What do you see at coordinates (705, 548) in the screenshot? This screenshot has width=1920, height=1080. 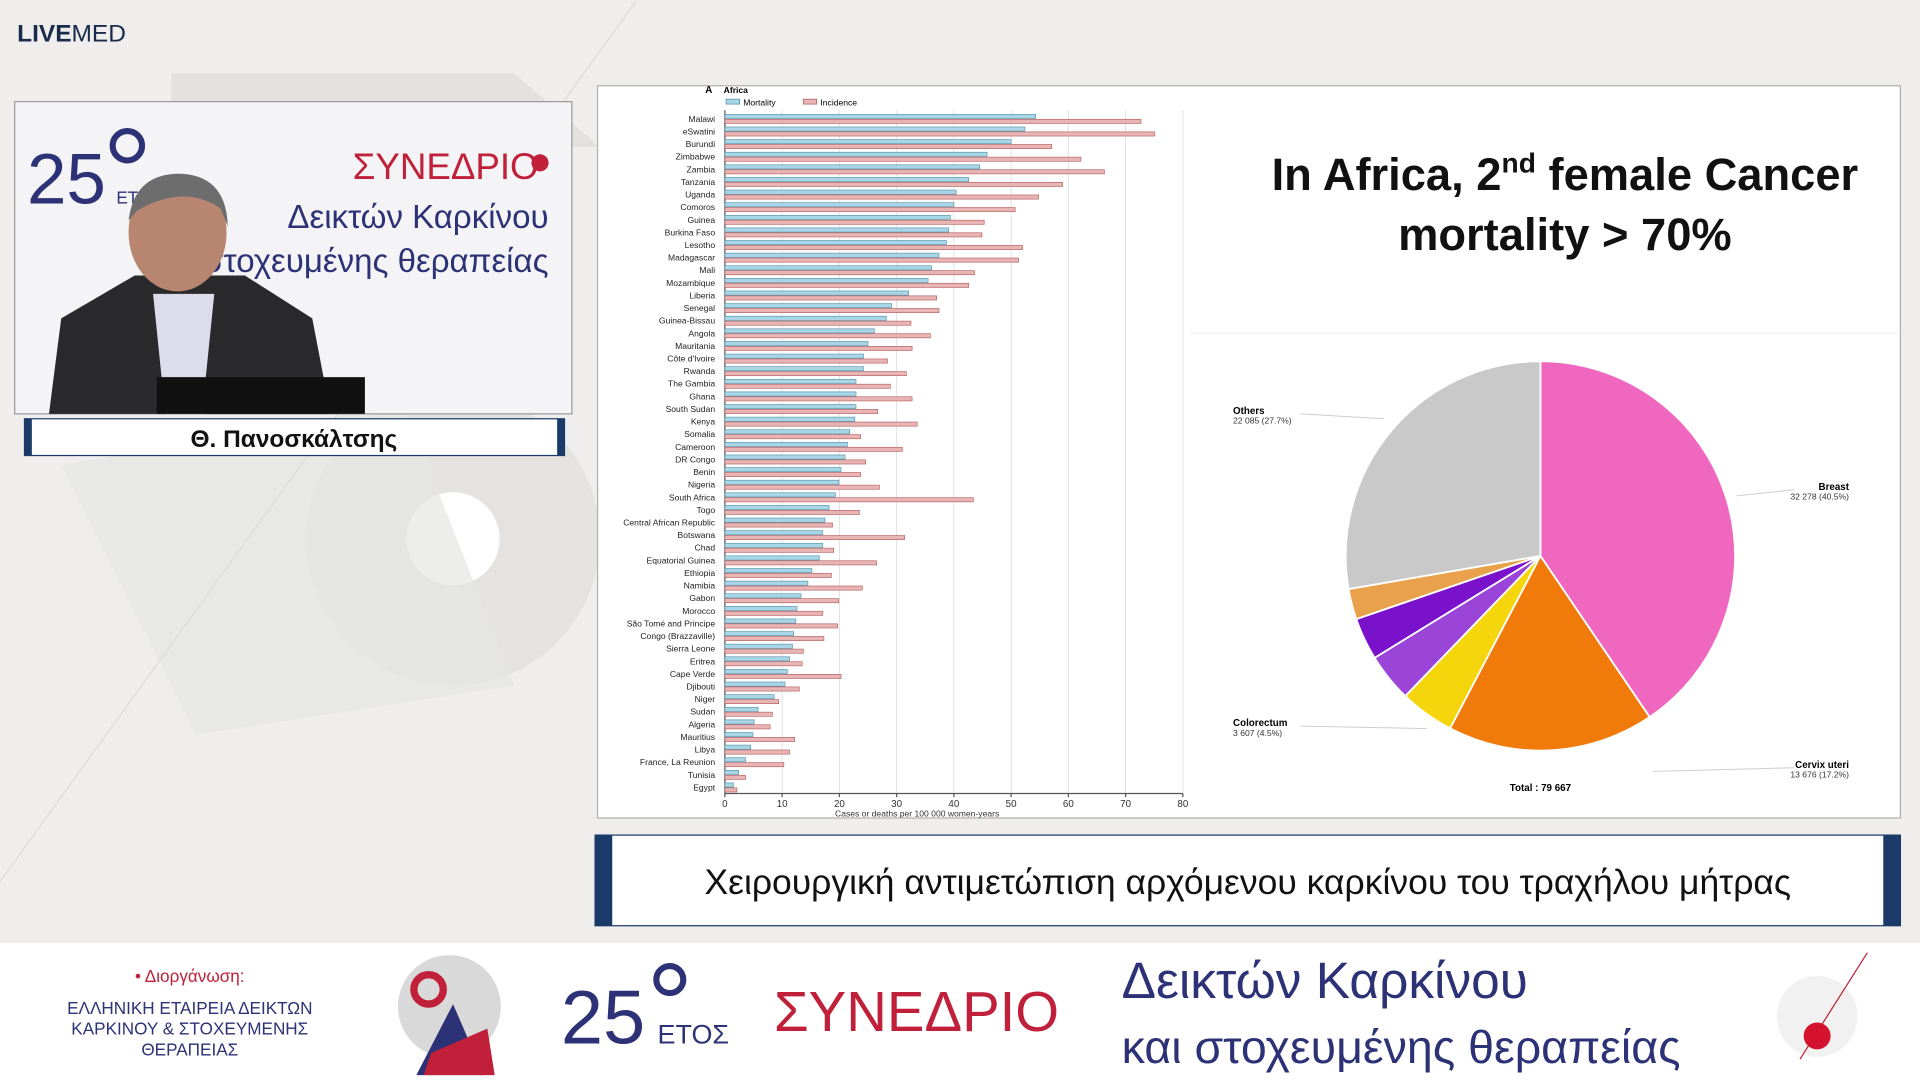 I see `y-tick-label: Chad` at bounding box center [705, 548].